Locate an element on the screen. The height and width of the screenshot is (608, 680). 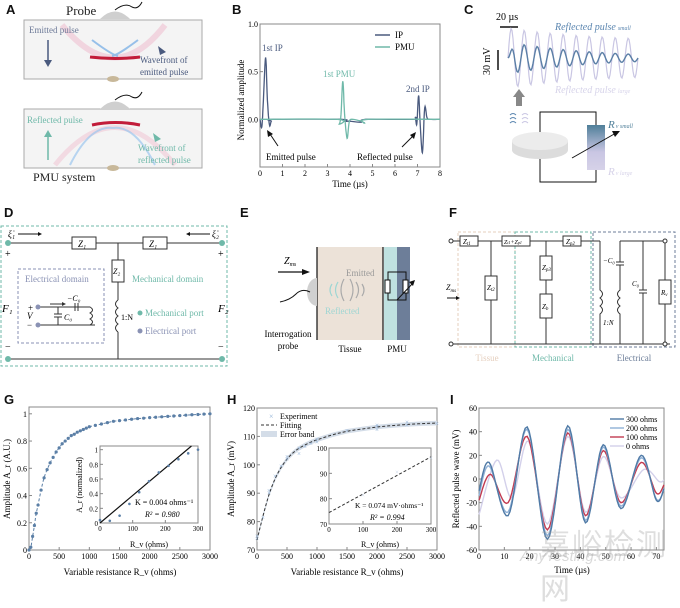
annotation-1st-ip: 1st IP is located at coordinates (272, 48).